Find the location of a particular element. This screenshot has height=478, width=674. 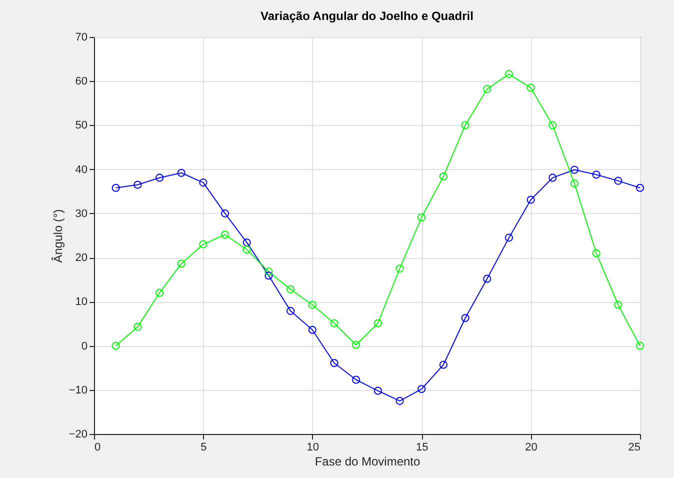

y-tick-label: 70 is located at coordinates (81, 38).